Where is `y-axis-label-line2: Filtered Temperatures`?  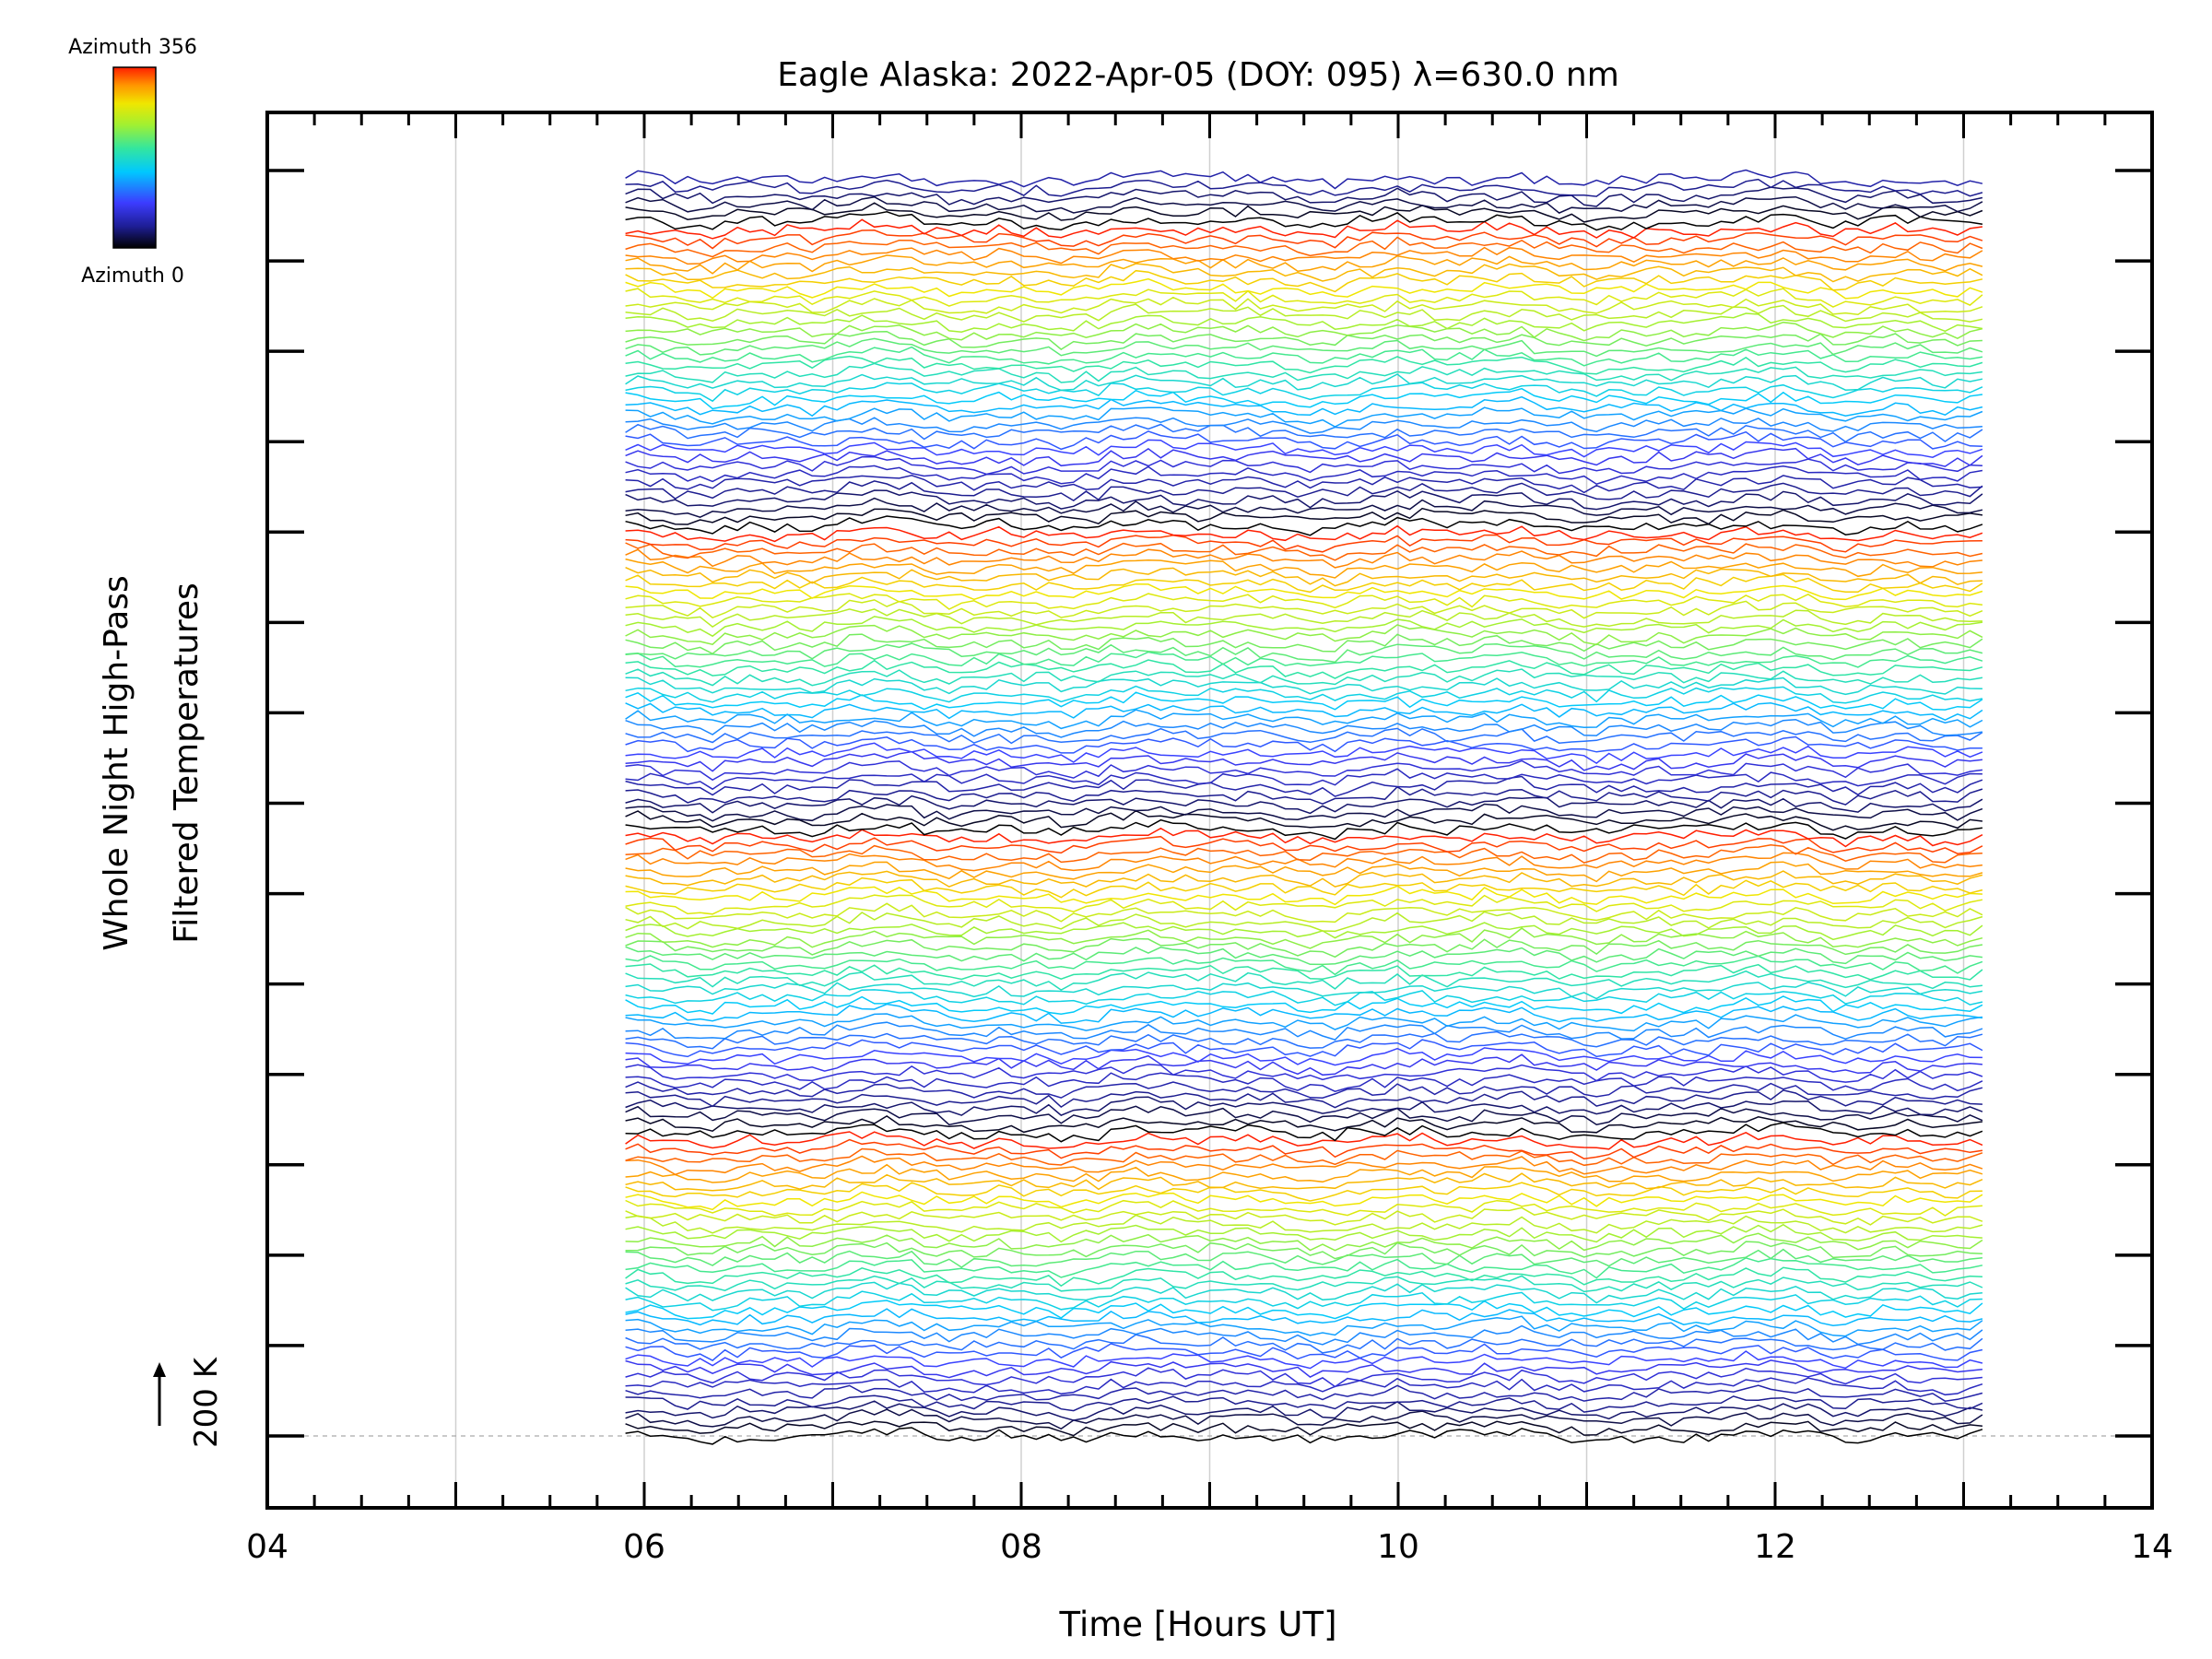
y-axis-label-line2: Filtered Temperatures is located at coordinates (187, 763).